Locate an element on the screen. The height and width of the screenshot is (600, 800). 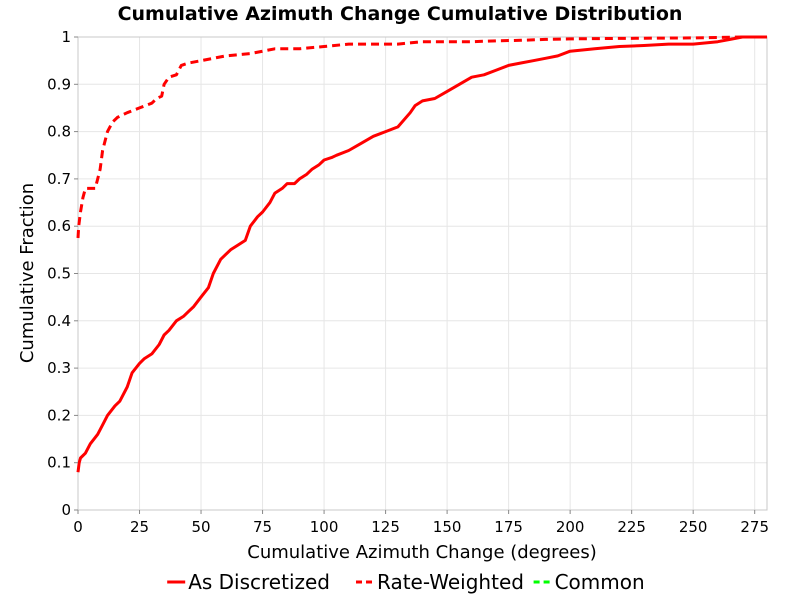
x-tick-label: 250 is located at coordinates (693, 527).